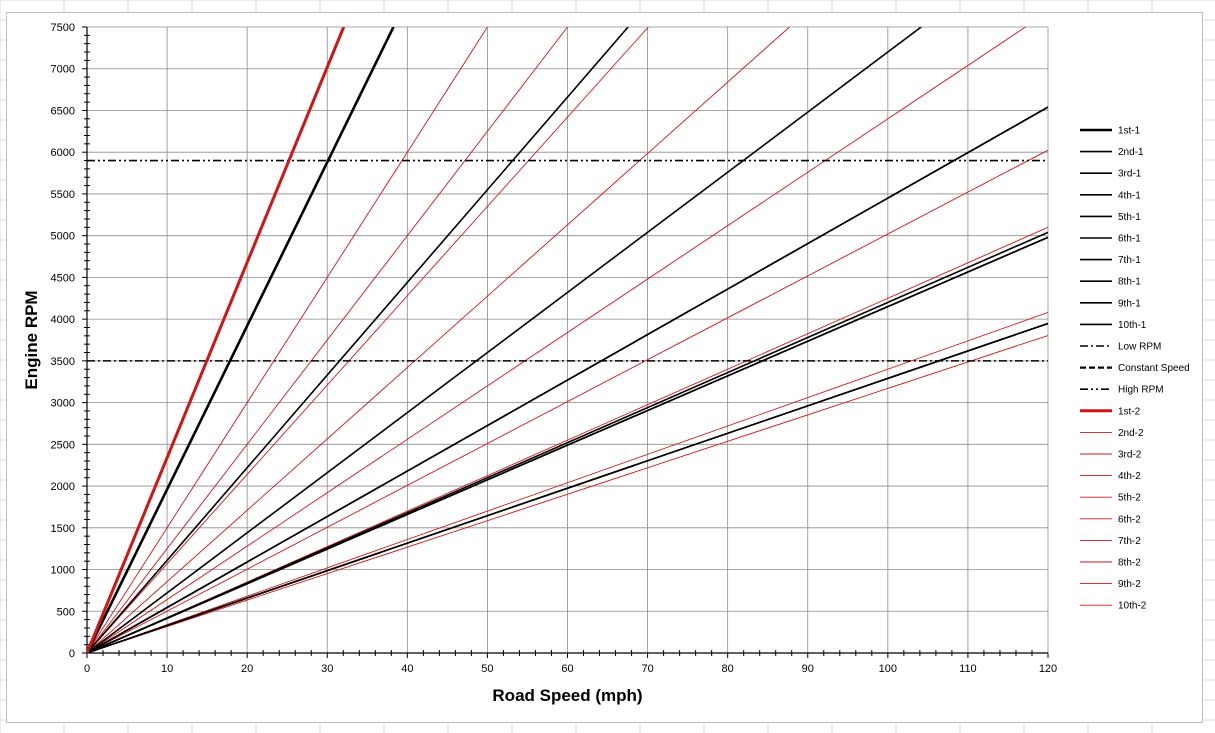 The width and height of the screenshot is (1215, 733). What do you see at coordinates (1110, 195) in the screenshot?
I see `legend-item: 4th-1` at bounding box center [1110, 195].